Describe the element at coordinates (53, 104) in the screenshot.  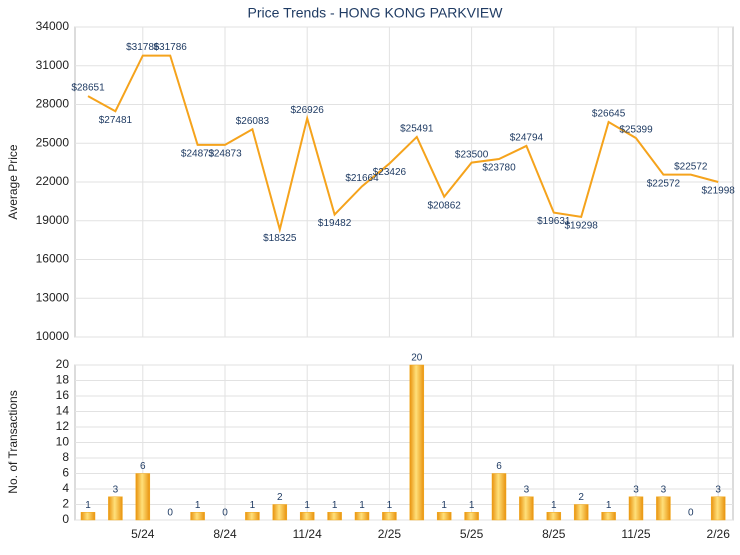
I see `y-tick-label: 28000` at that location.